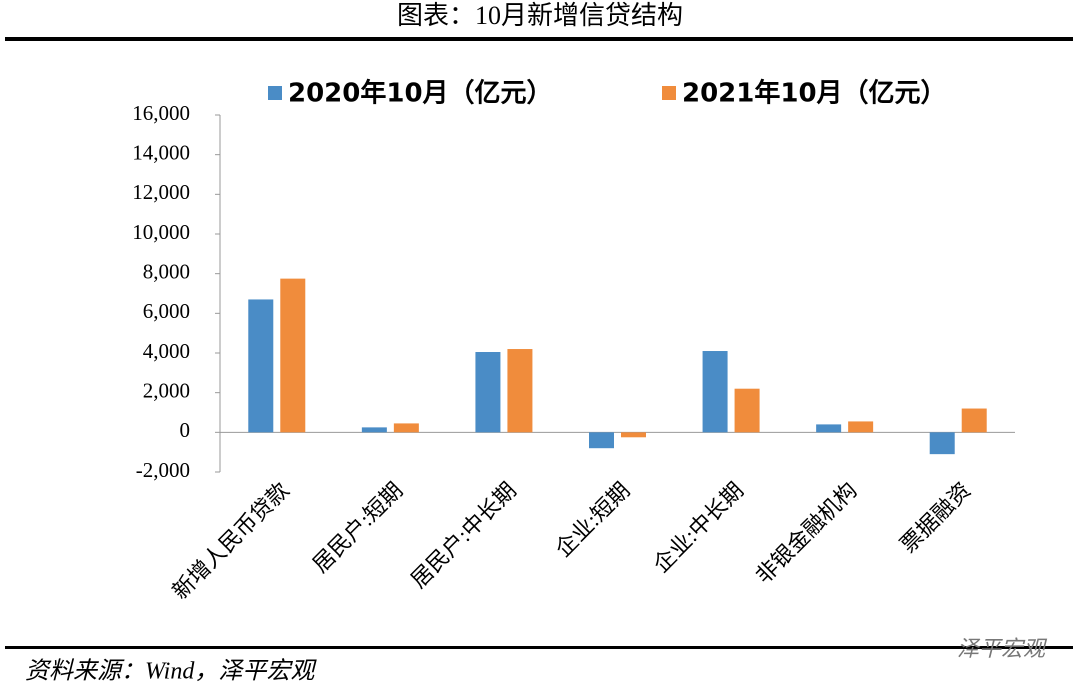  I want to click on x-tick-label: 非银金融机构, so click(806, 532).